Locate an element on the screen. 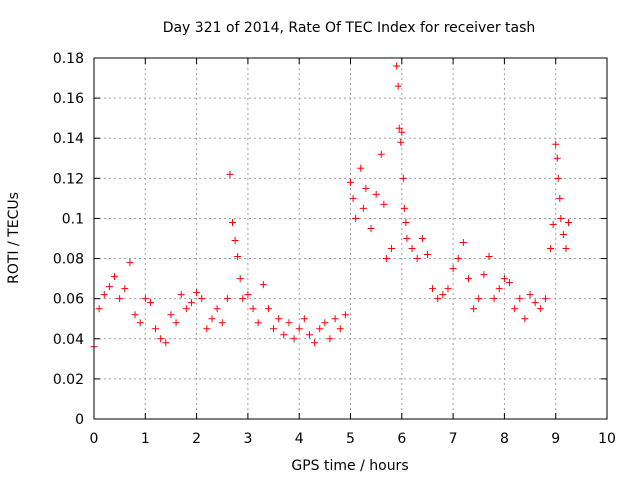 The height and width of the screenshot is (480, 640). x-tick-label: 5 is located at coordinates (350, 439).